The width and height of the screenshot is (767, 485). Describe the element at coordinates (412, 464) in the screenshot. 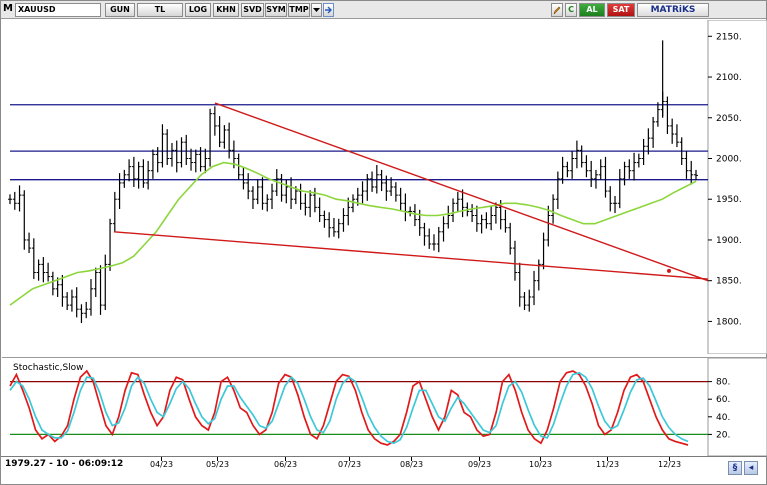

I see `date-axis-label: 08/23` at that location.